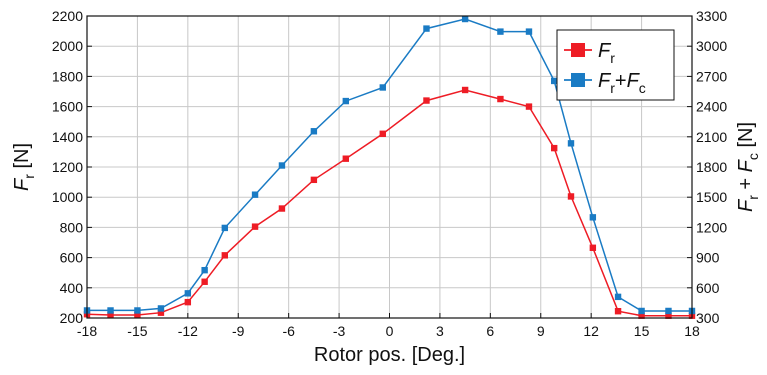 This screenshot has width=767, height=375. I want to click on left-y-tick-label: 200, so click(72, 318).